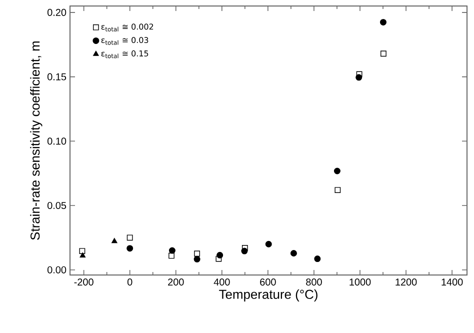  I want to click on x-tick-label: 1400, so click(452, 282).